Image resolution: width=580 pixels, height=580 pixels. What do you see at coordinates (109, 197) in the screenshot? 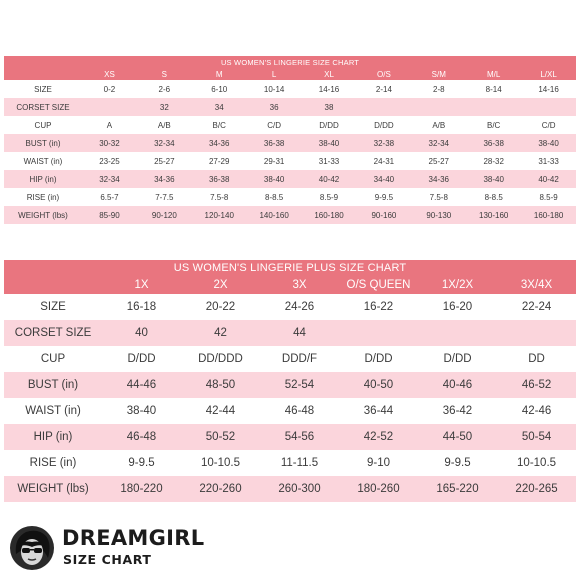
I see `table-cell: 6.5-7` at bounding box center [109, 197].